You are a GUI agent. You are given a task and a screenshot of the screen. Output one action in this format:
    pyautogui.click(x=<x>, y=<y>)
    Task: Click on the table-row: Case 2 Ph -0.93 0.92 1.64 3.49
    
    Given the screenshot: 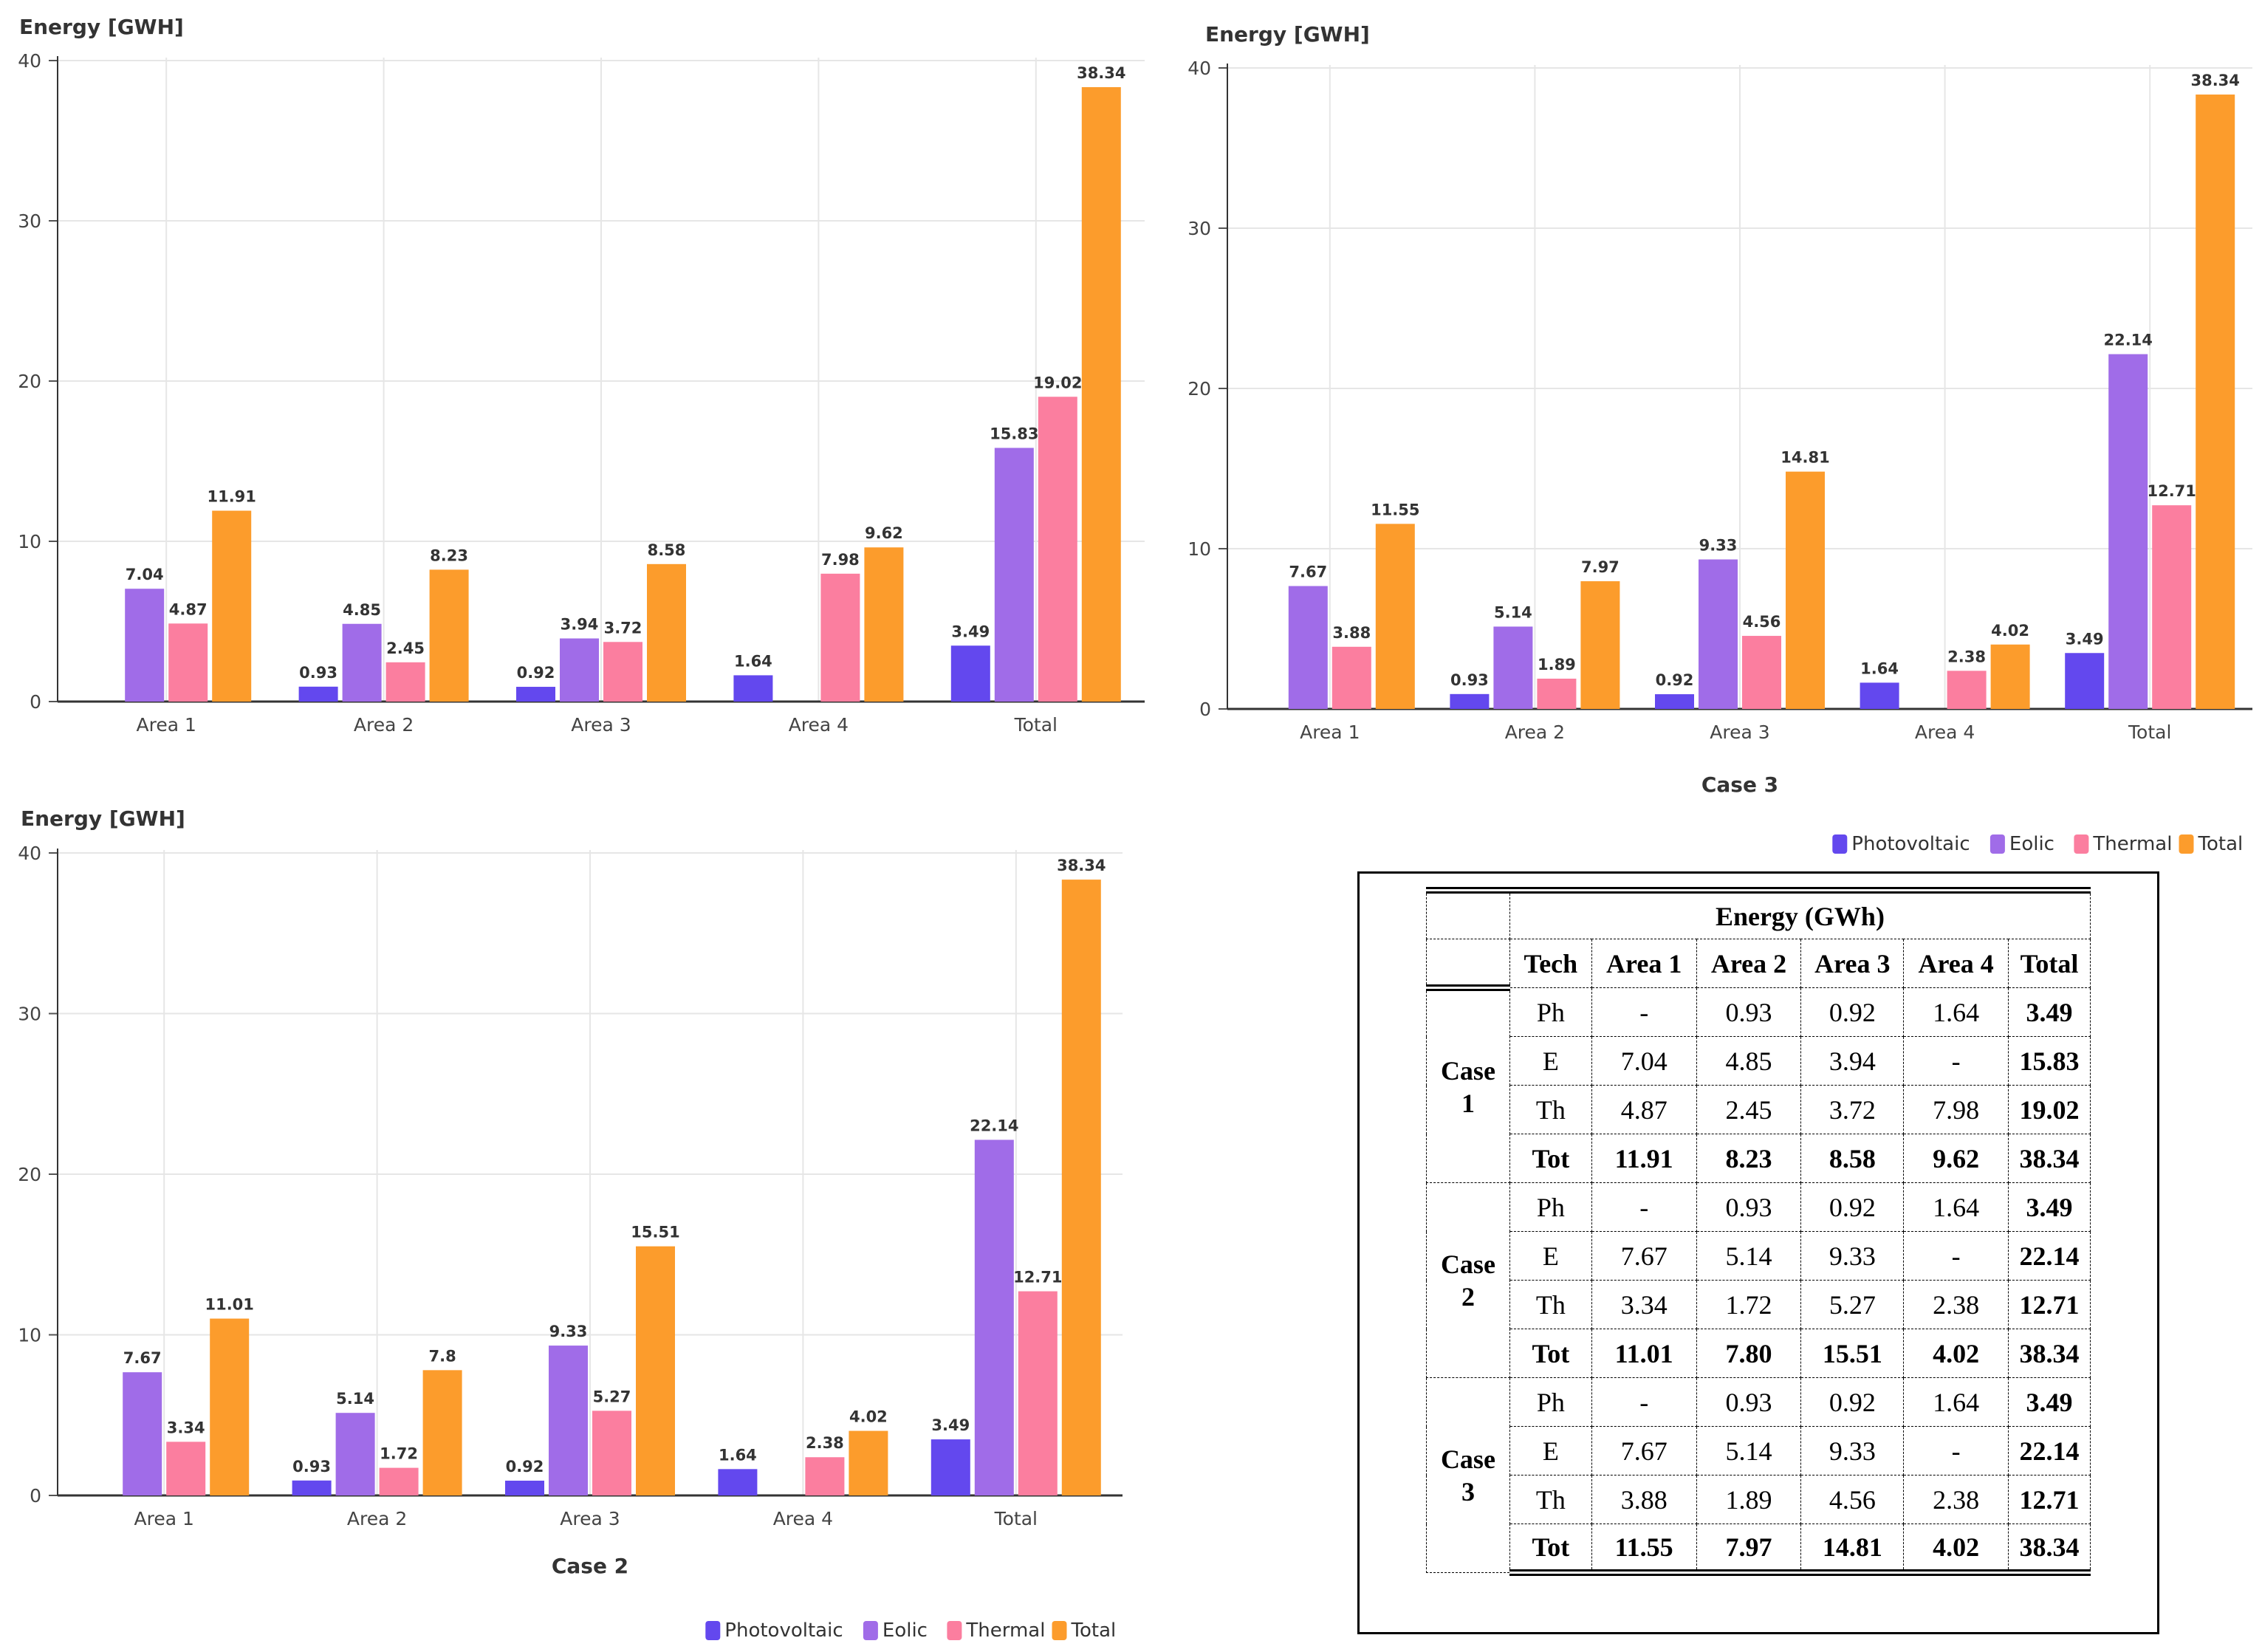 What is the action you would take?
    pyautogui.click(x=1758, y=1280)
    